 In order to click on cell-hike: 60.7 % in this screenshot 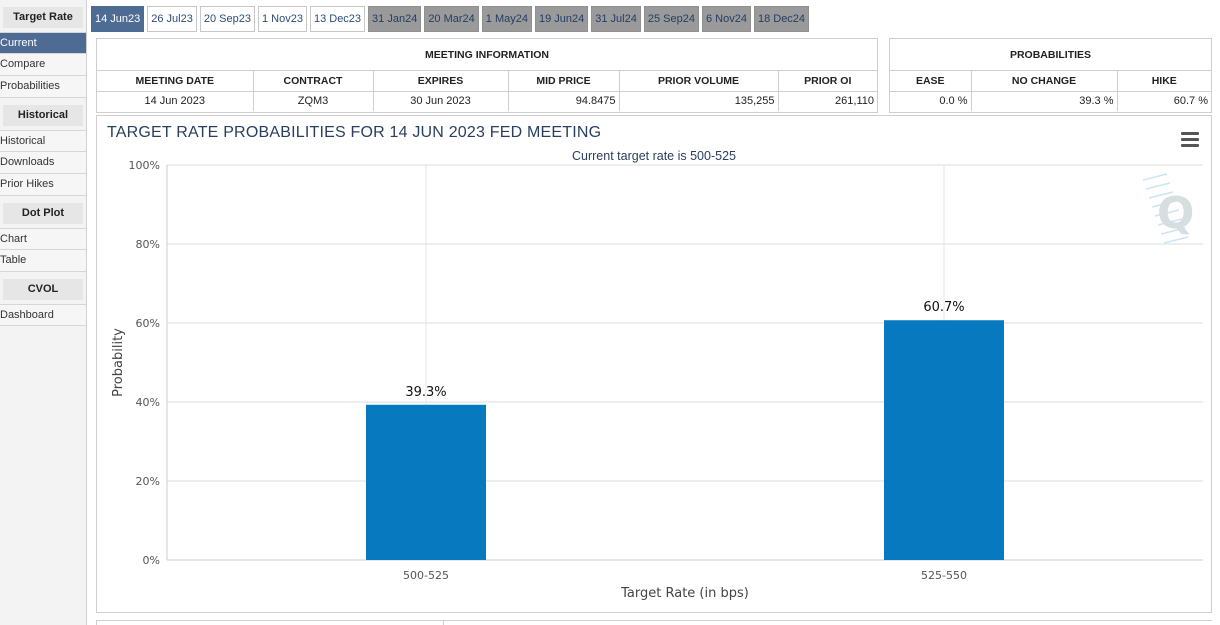, I will do `click(1190, 101)`.